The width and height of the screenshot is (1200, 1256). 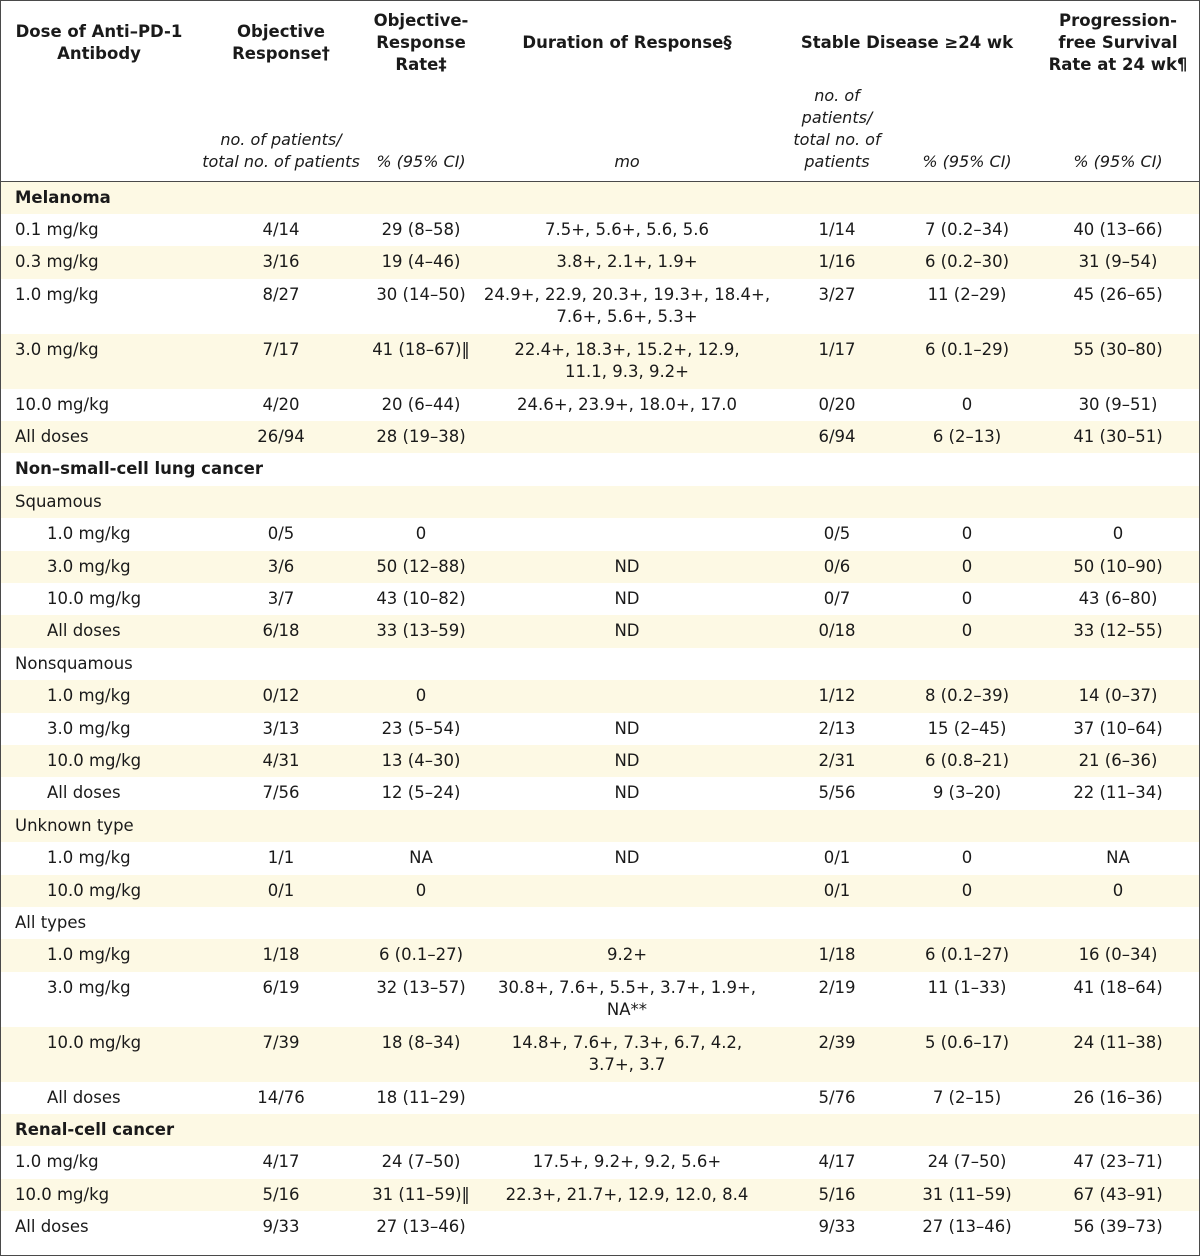 What do you see at coordinates (281, 890) in the screenshot?
I see `cell-objective-response: 0/1` at bounding box center [281, 890].